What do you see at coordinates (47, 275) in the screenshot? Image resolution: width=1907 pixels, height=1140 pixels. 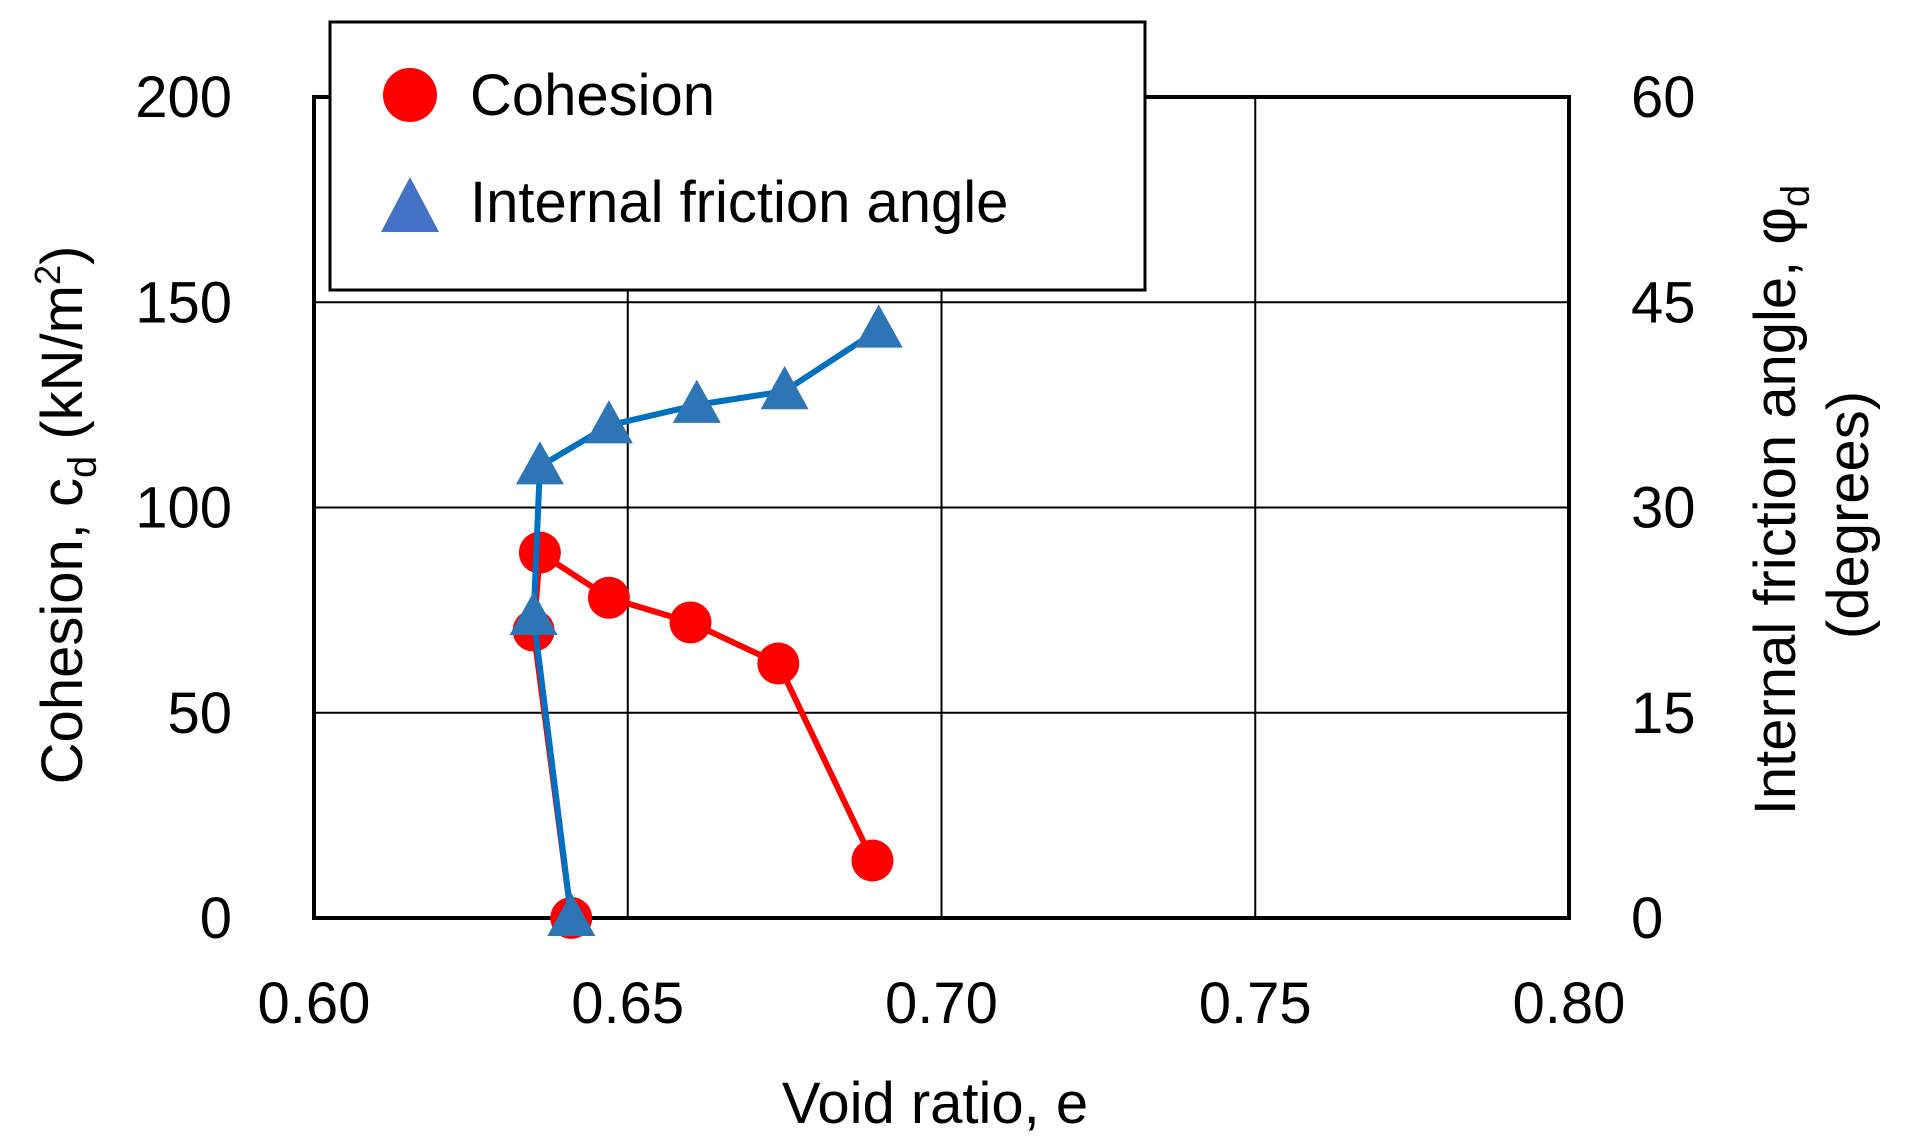 I see `y-axis-title-unit-sup: 2` at bounding box center [47, 275].